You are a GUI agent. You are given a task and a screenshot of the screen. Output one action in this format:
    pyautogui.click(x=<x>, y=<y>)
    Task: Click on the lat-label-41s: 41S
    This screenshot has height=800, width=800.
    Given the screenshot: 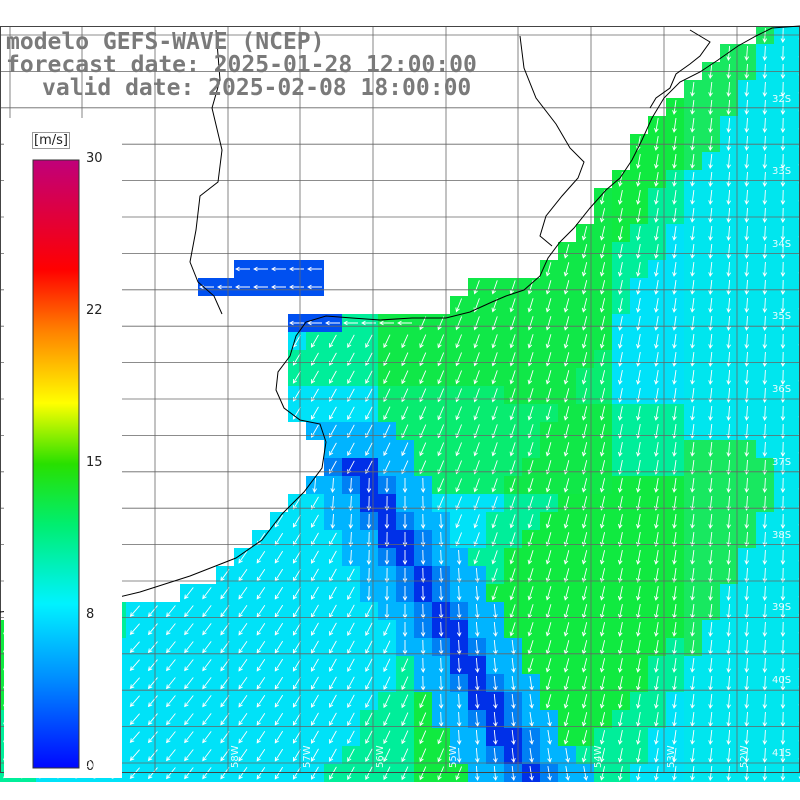 What is the action you would take?
    pyautogui.click(x=782, y=753)
    